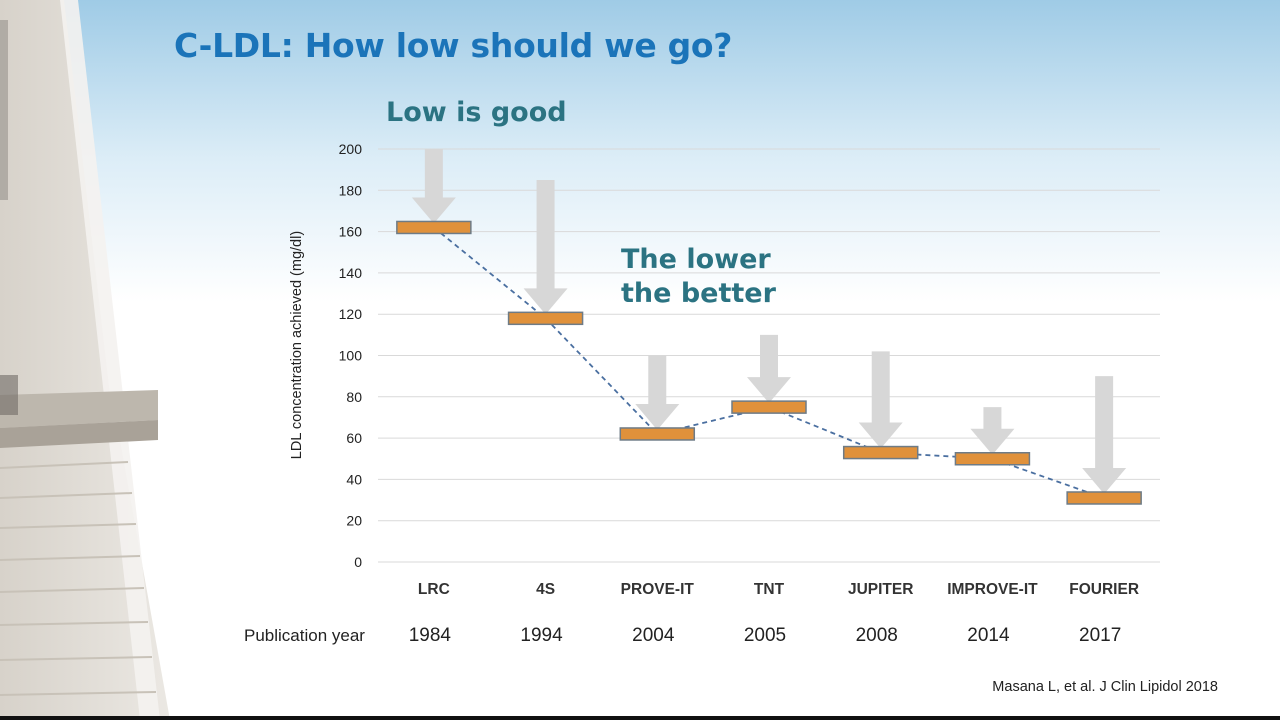  What do you see at coordinates (351, 273) in the screenshot?
I see `y-tick-label: 140` at bounding box center [351, 273].